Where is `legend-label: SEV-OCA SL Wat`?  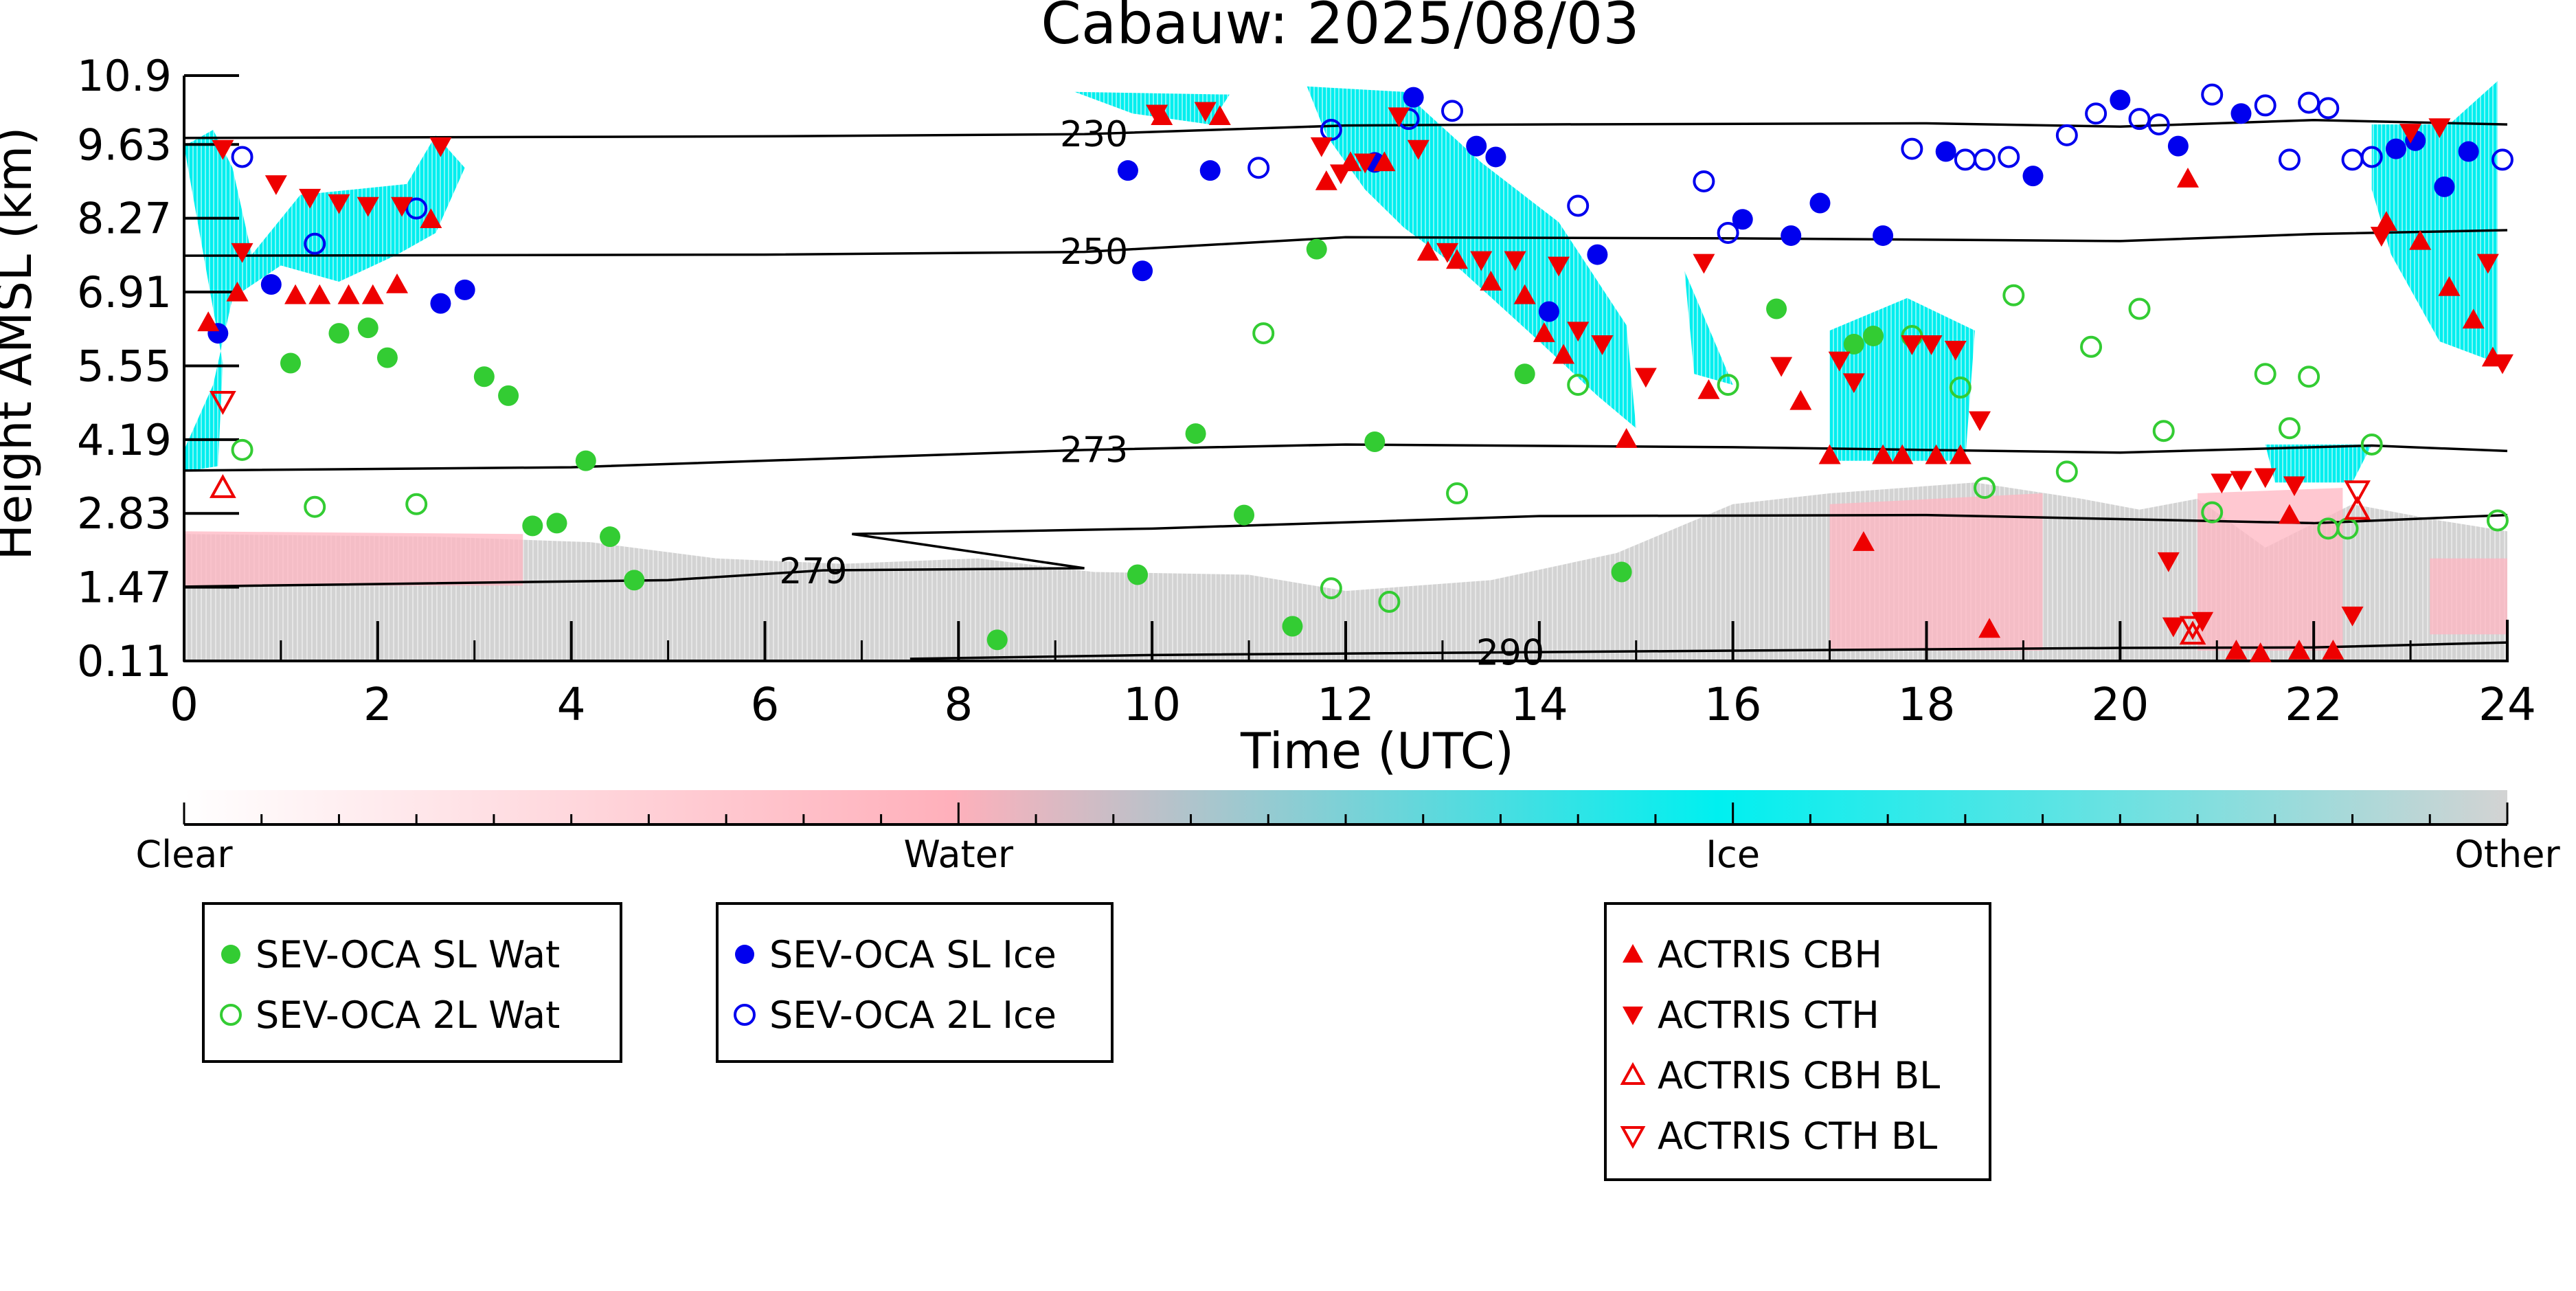 legend-label: SEV-OCA SL Wat is located at coordinates (408, 954).